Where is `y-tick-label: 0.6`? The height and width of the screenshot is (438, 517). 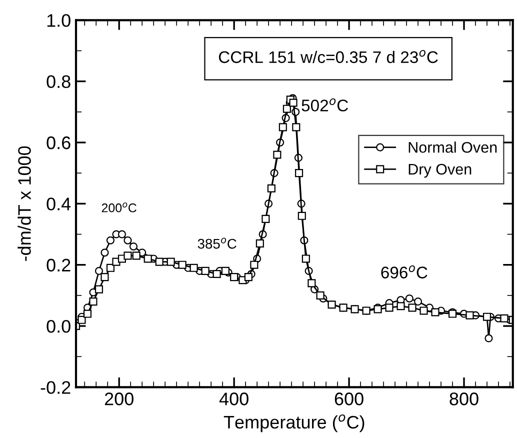 y-tick-label: 0.6 is located at coordinates (58, 143).